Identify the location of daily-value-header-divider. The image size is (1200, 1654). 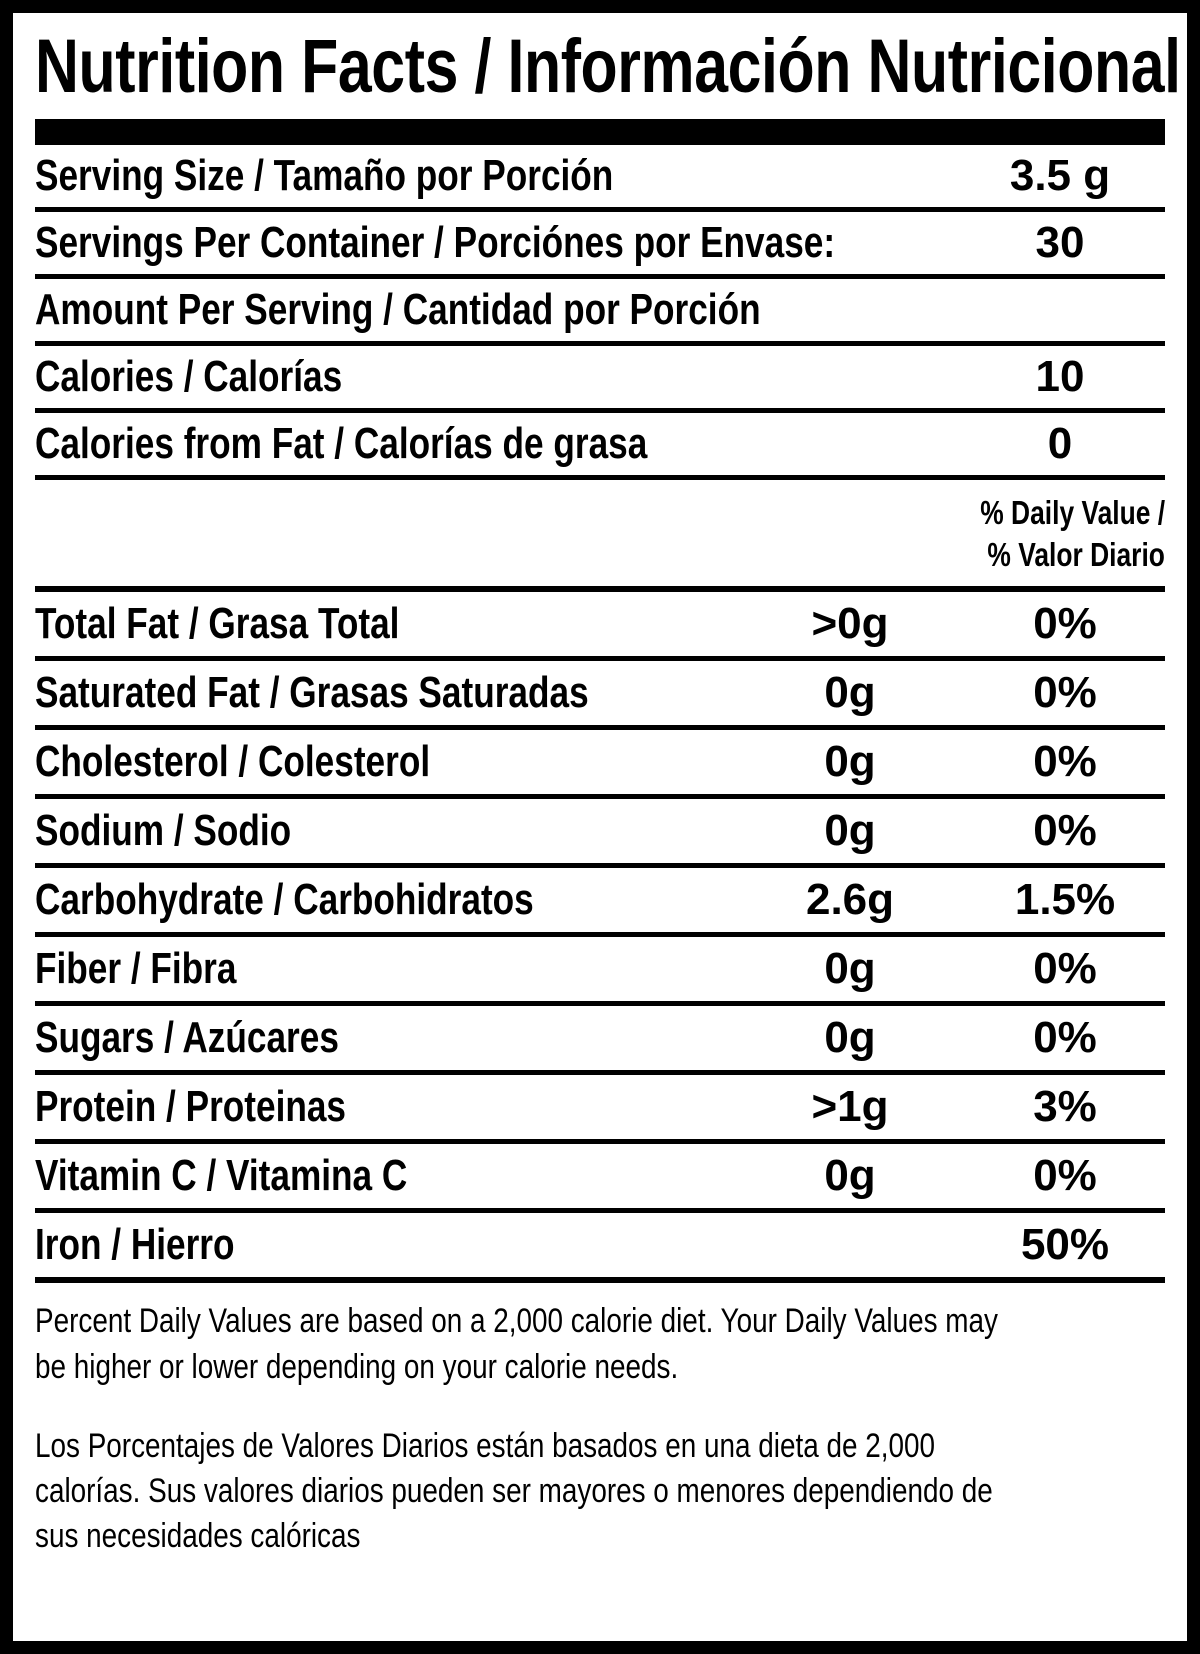
(600, 589).